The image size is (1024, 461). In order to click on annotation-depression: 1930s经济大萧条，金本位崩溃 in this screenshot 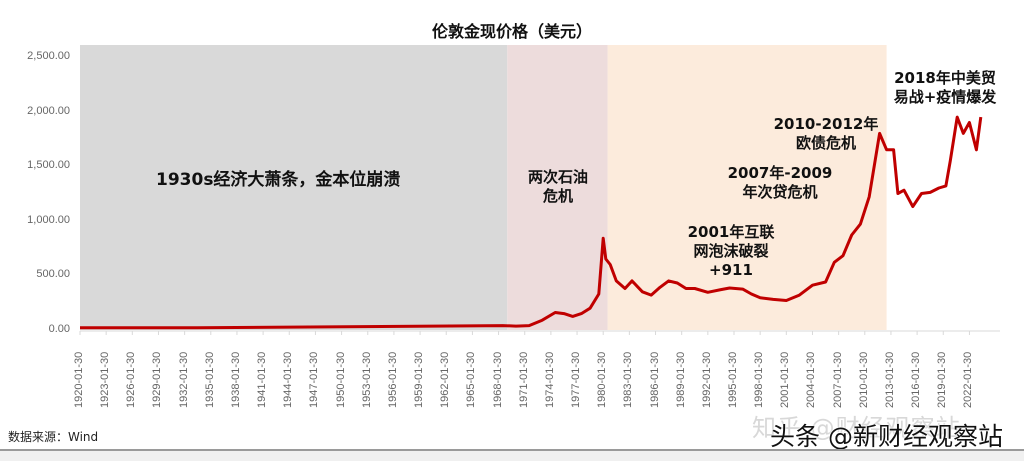, I will do `click(278, 180)`.